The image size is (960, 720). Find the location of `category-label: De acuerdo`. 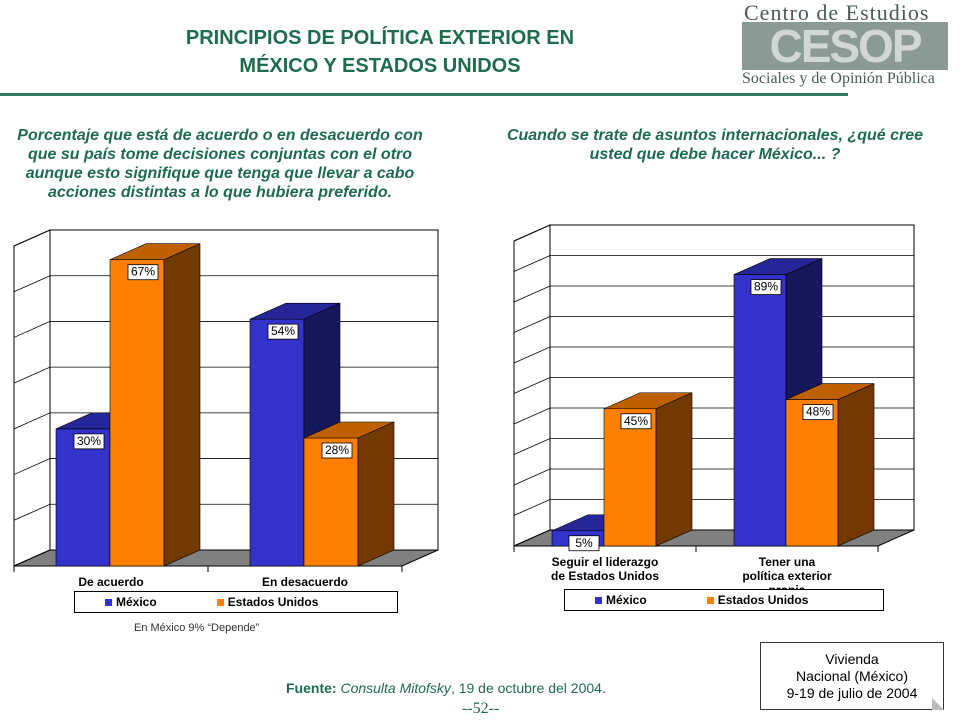

category-label: De acuerdo is located at coordinates (110, 582).